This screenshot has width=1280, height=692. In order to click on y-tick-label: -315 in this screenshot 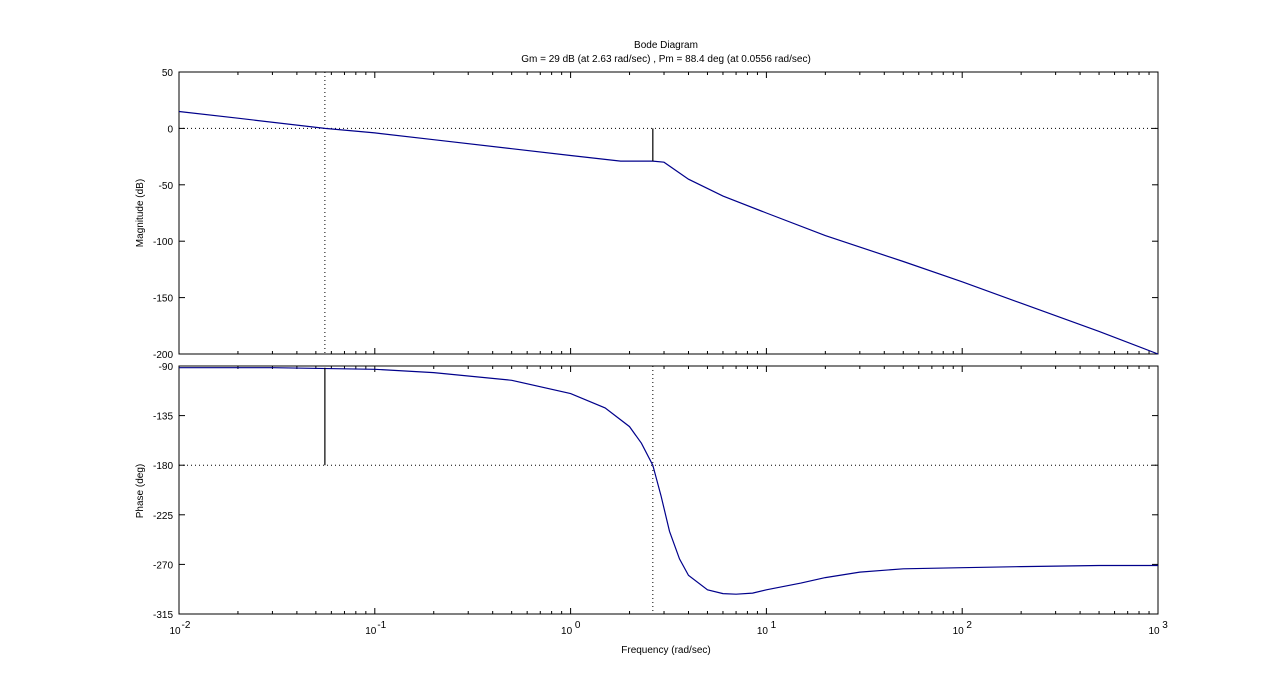, I will do `click(163, 615)`.